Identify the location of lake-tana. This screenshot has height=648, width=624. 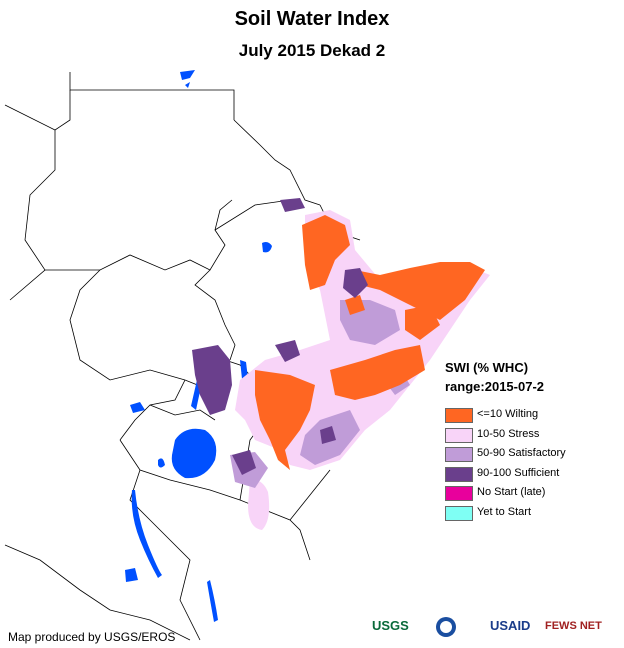
(267, 247).